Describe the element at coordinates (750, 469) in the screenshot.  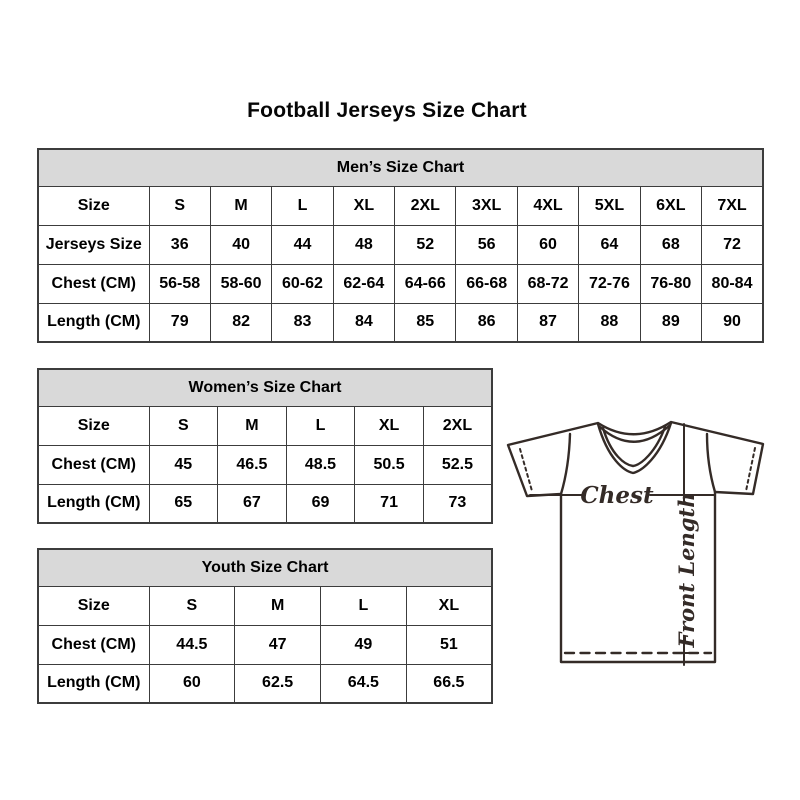
I see `right-cuff-stitch-line` at that location.